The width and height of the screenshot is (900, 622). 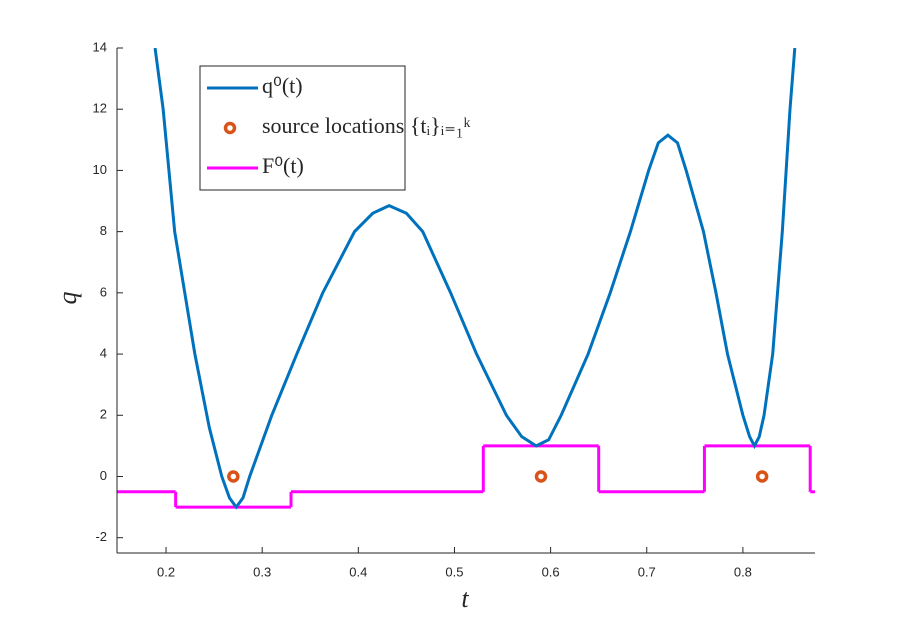 What do you see at coordinates (103, 414) in the screenshot?
I see `y-tick-label: 2` at bounding box center [103, 414].